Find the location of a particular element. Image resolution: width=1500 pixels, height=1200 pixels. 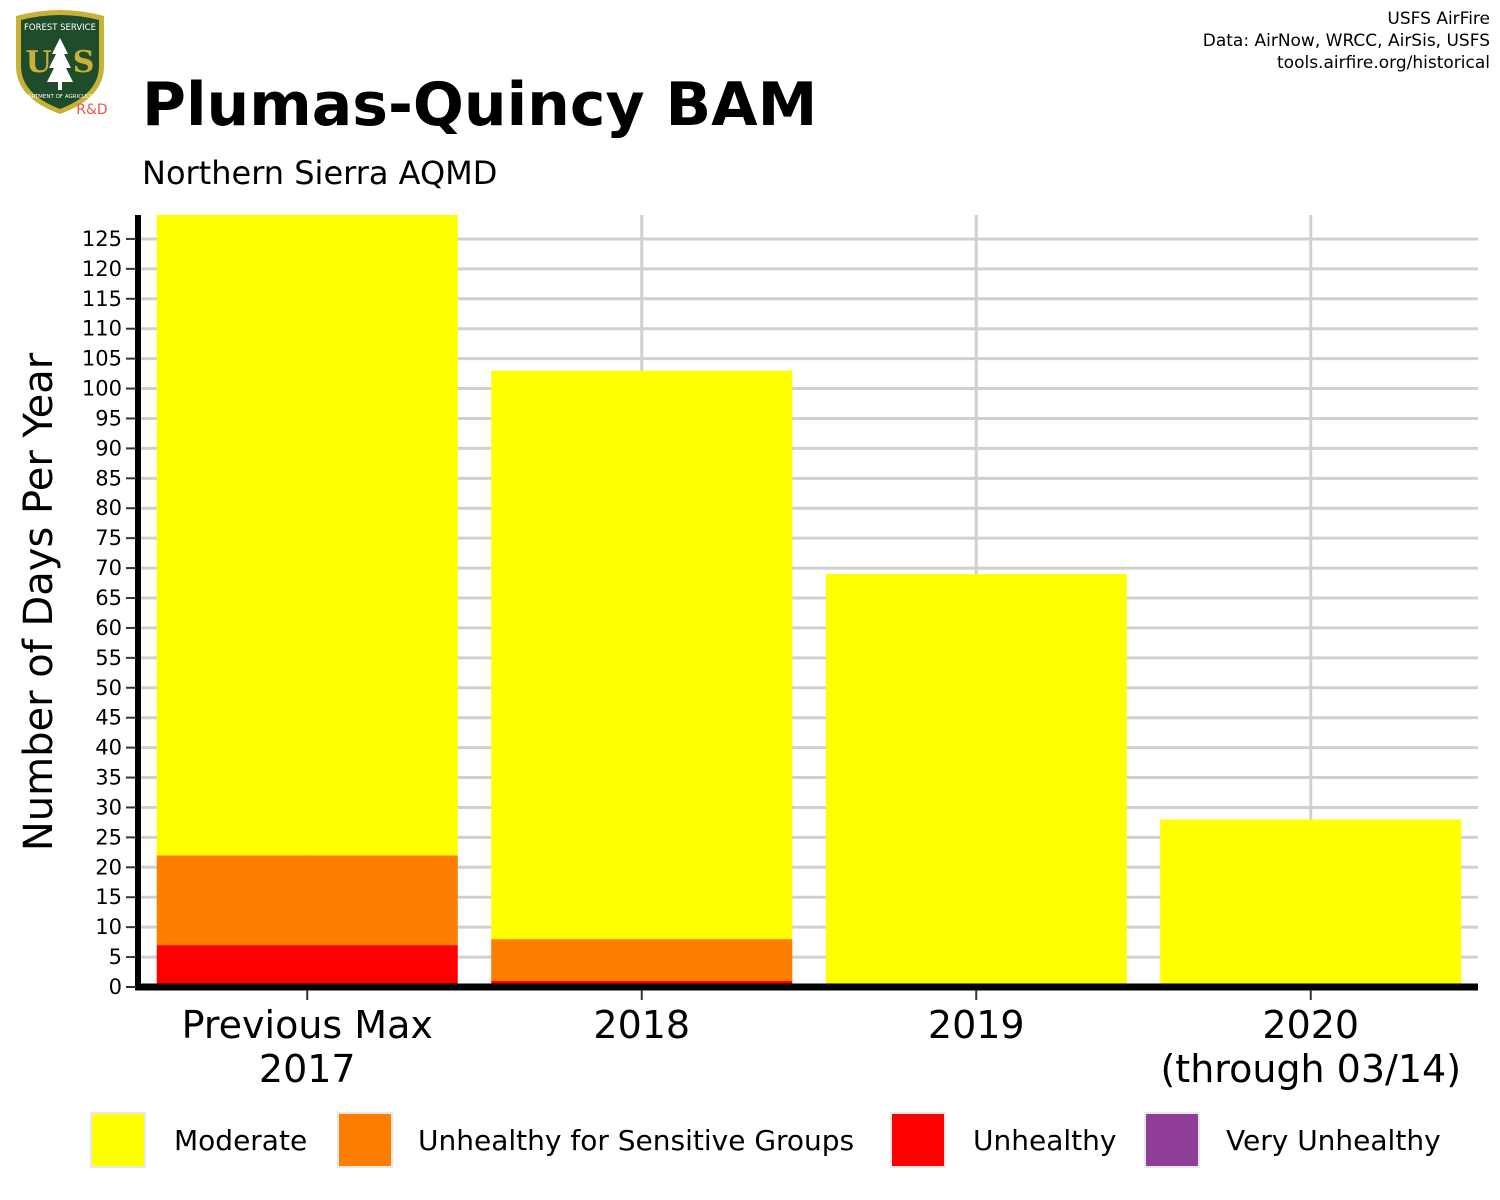

y-tick-label: 110 is located at coordinates (102, 329).